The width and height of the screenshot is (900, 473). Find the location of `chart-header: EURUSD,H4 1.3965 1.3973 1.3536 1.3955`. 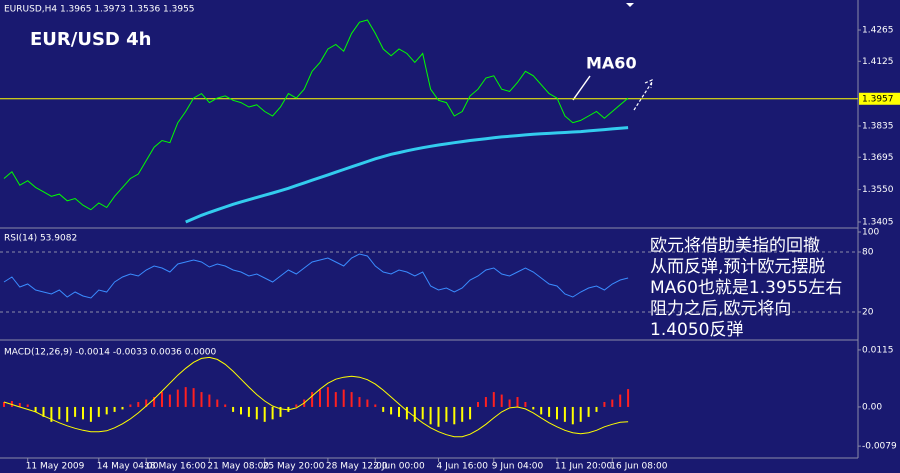

chart-header: EURUSD,H4 1.3965 1.3973 1.3536 1.3955 is located at coordinates (99, 10).